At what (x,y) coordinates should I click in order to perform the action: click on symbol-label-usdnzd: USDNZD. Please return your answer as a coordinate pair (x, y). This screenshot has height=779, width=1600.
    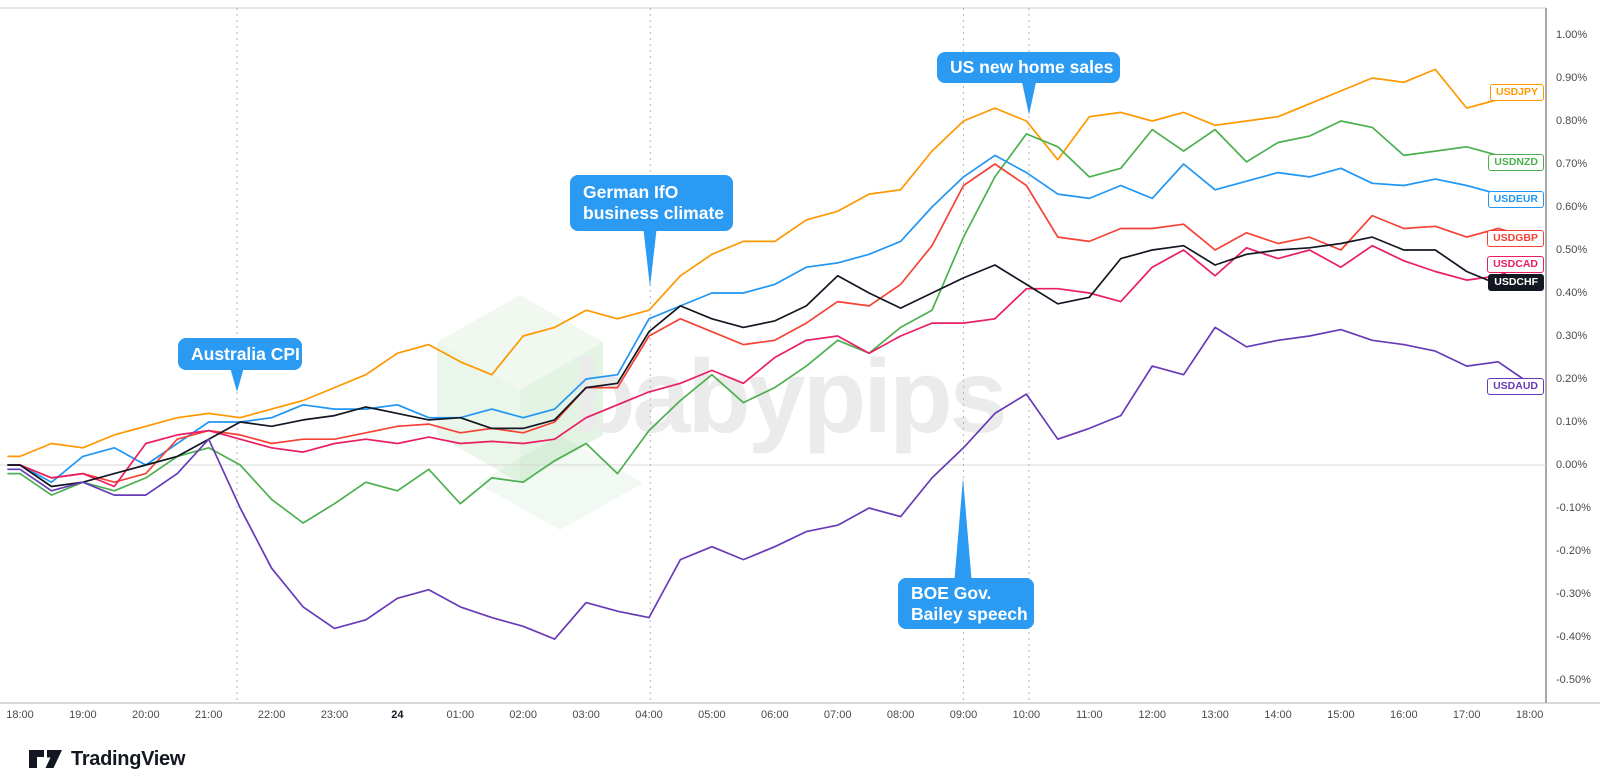
    Looking at the image, I should click on (1516, 162).